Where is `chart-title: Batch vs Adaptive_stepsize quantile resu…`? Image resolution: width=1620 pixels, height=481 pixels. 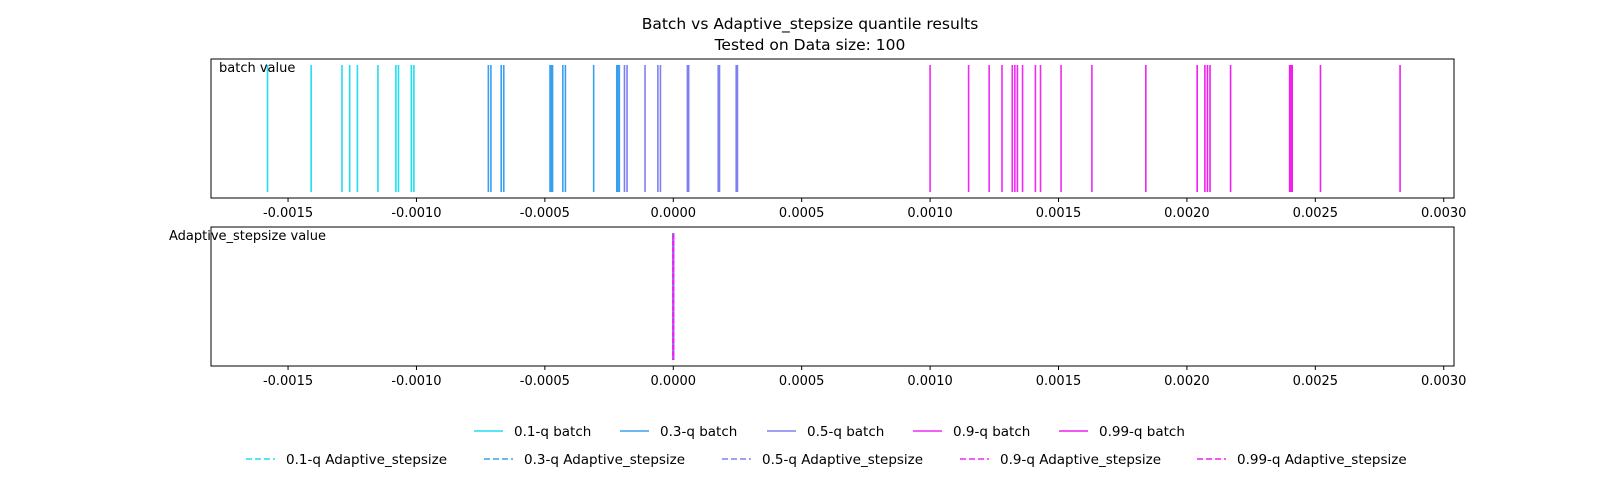 chart-title: Batch vs Adaptive_stepsize quantile resu… is located at coordinates (810, 24).